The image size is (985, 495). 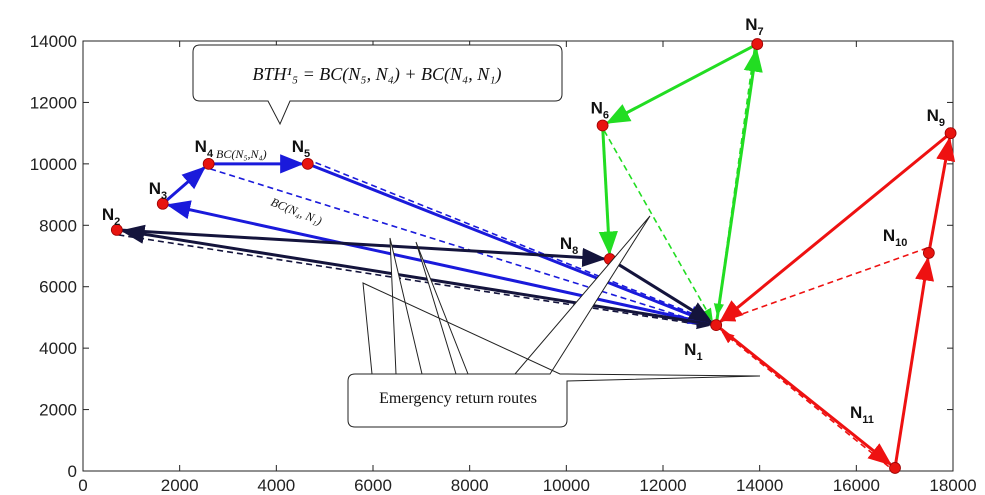 What do you see at coordinates (53, 164) in the screenshot?
I see `y-tick-label: 10000` at bounding box center [53, 164].